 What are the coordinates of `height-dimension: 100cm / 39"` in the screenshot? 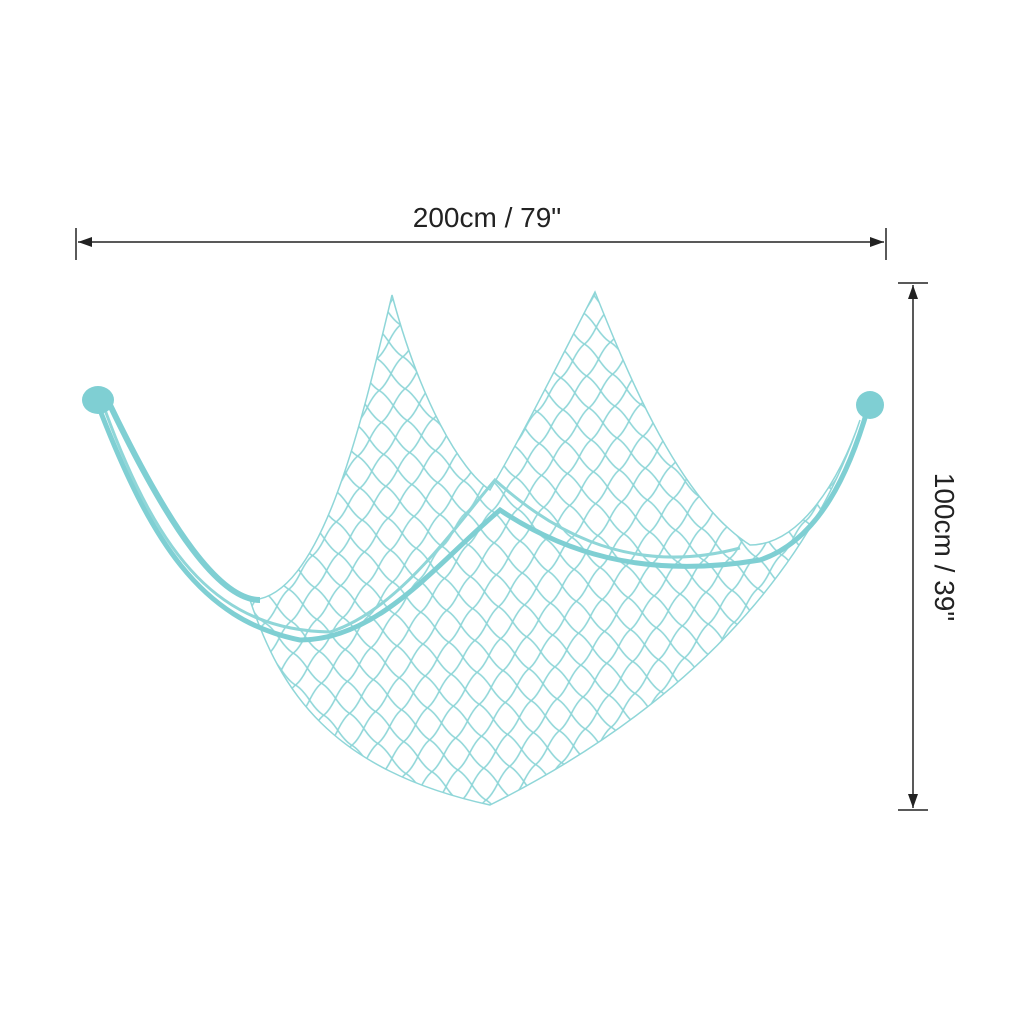 It's located at (929, 546).